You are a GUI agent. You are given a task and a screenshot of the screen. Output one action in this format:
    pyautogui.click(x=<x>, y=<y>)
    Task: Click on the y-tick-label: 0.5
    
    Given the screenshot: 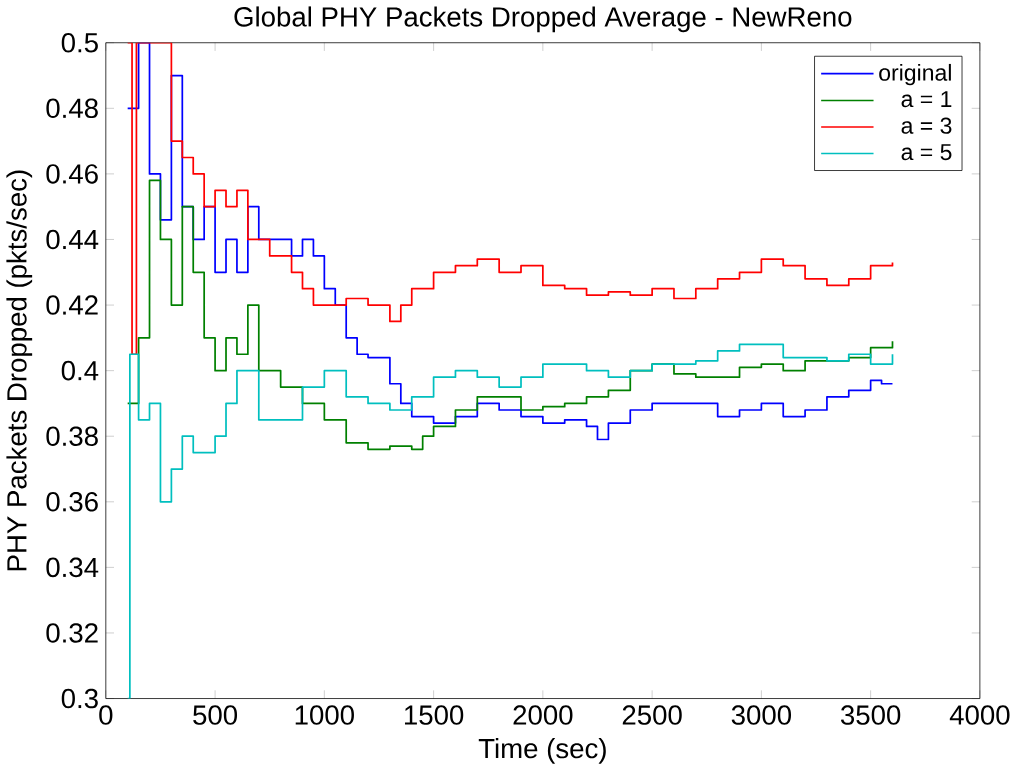 What is the action you would take?
    pyautogui.click(x=79, y=42)
    